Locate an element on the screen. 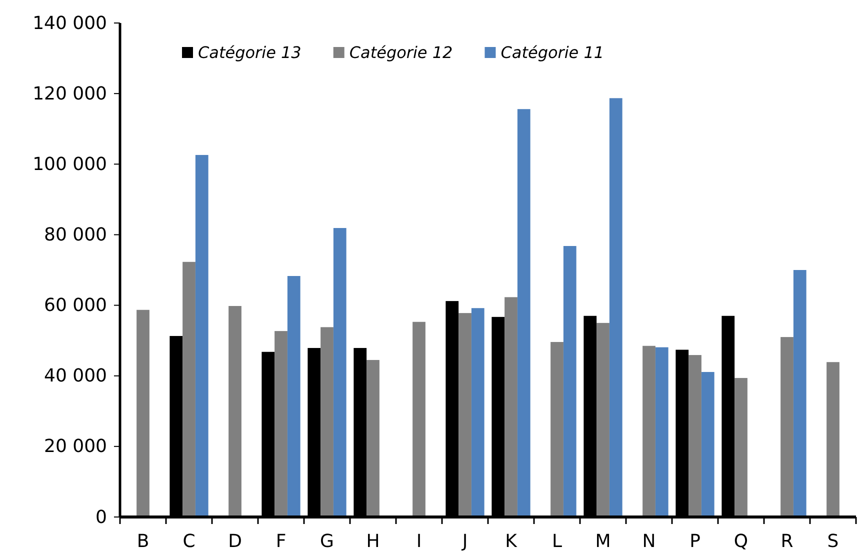 This screenshot has height=560, width=868. x-tick-label: J is located at coordinates (464, 541).